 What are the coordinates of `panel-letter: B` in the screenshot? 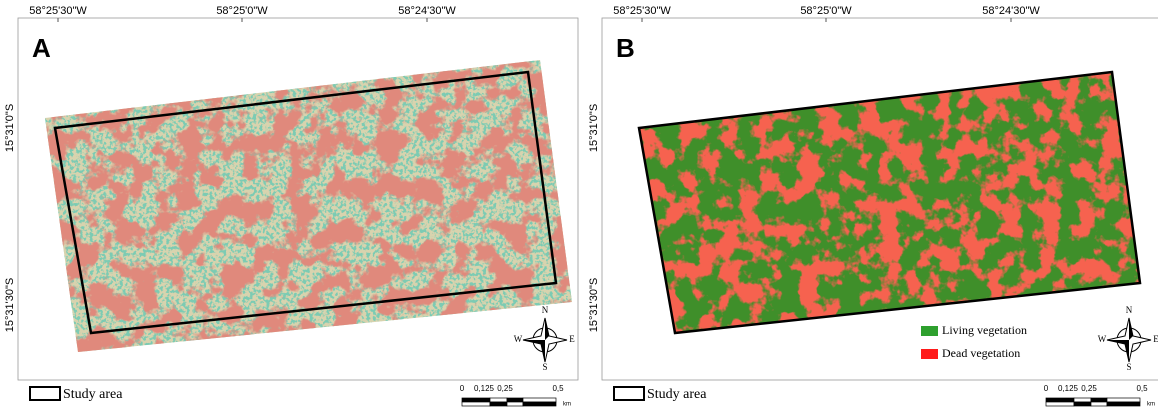 It's located at (625, 48).